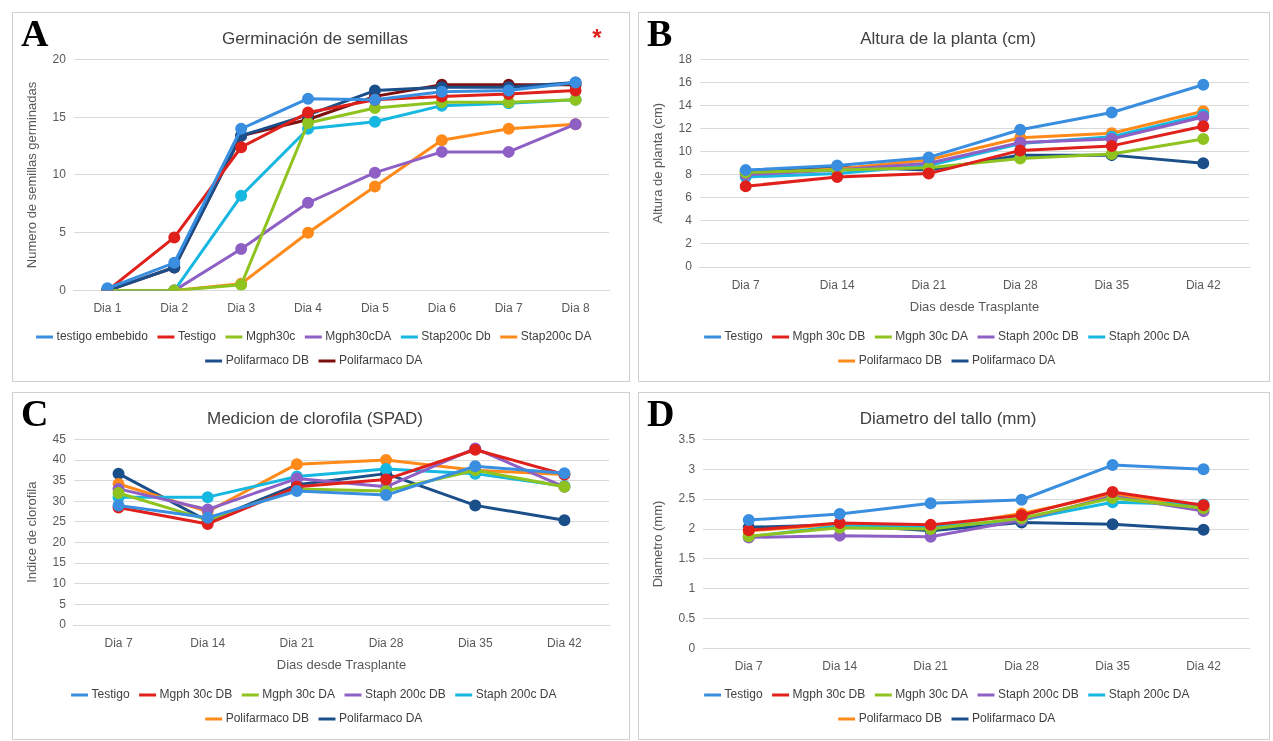 The height and width of the screenshot is (741, 1273). I want to click on y-tick-label: 2.5, so click(687, 498).